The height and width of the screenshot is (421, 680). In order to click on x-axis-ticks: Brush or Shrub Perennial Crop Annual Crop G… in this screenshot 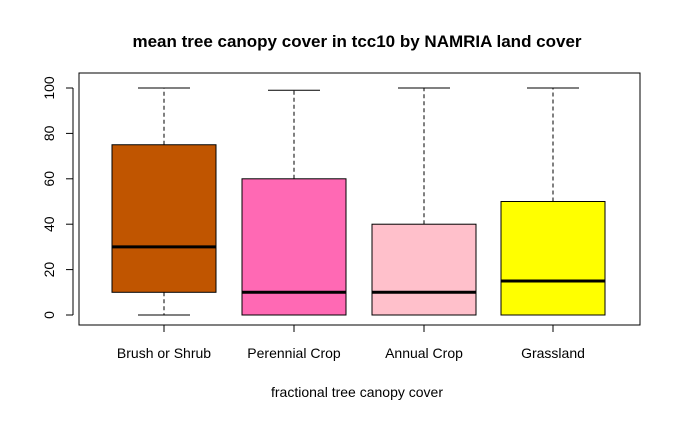, I will do `click(351, 343)`.